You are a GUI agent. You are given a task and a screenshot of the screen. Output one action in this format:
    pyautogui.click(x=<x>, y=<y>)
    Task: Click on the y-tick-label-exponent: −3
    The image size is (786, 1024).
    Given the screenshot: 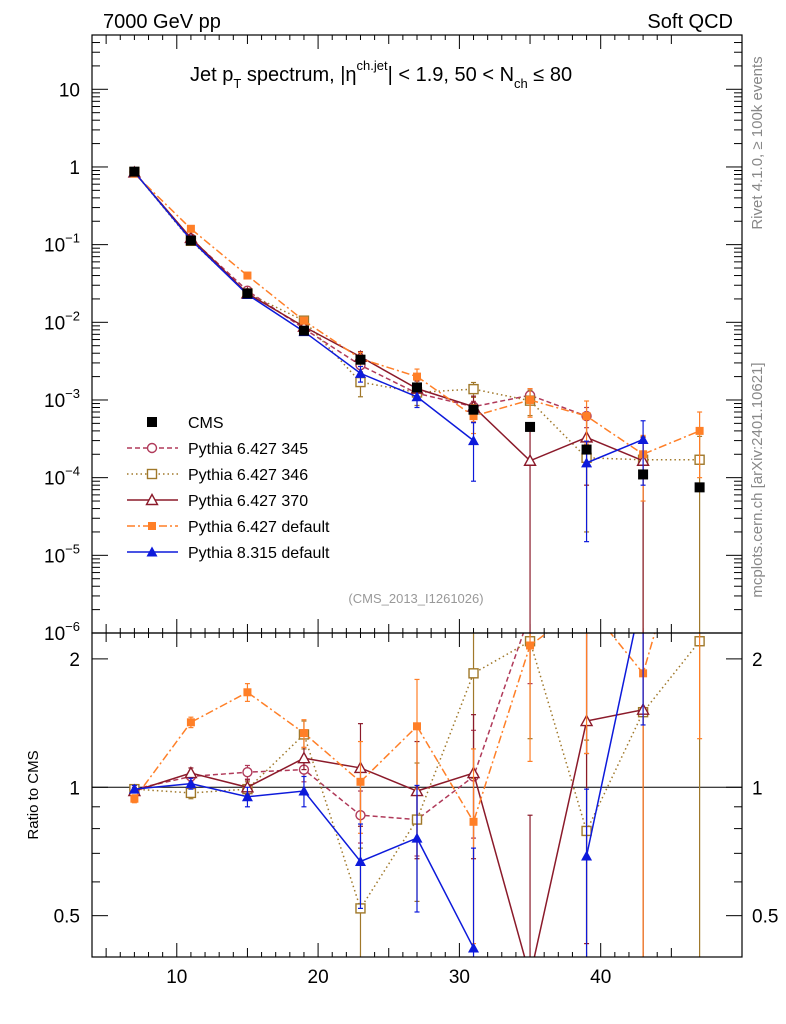 What is the action you would take?
    pyautogui.click(x=72, y=393)
    